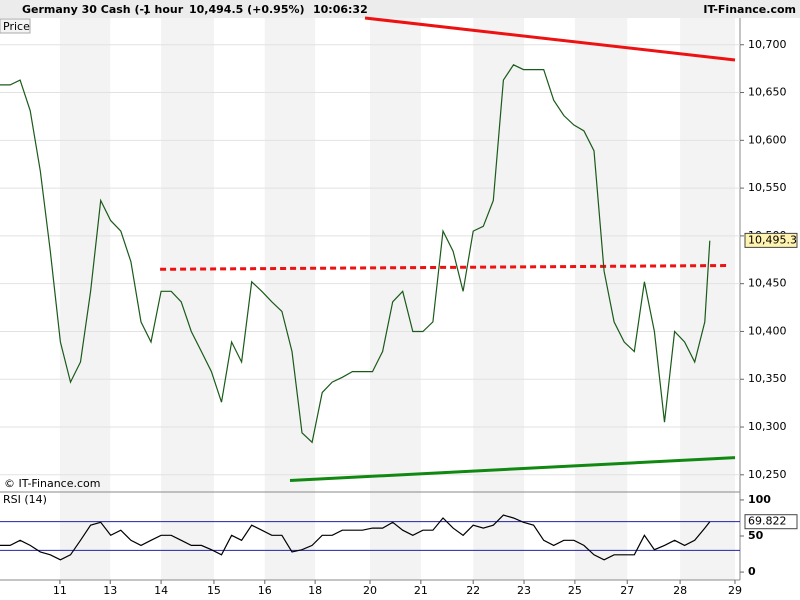 This screenshot has height=600, width=800. I want to click on price-label: Price, so click(16, 26).